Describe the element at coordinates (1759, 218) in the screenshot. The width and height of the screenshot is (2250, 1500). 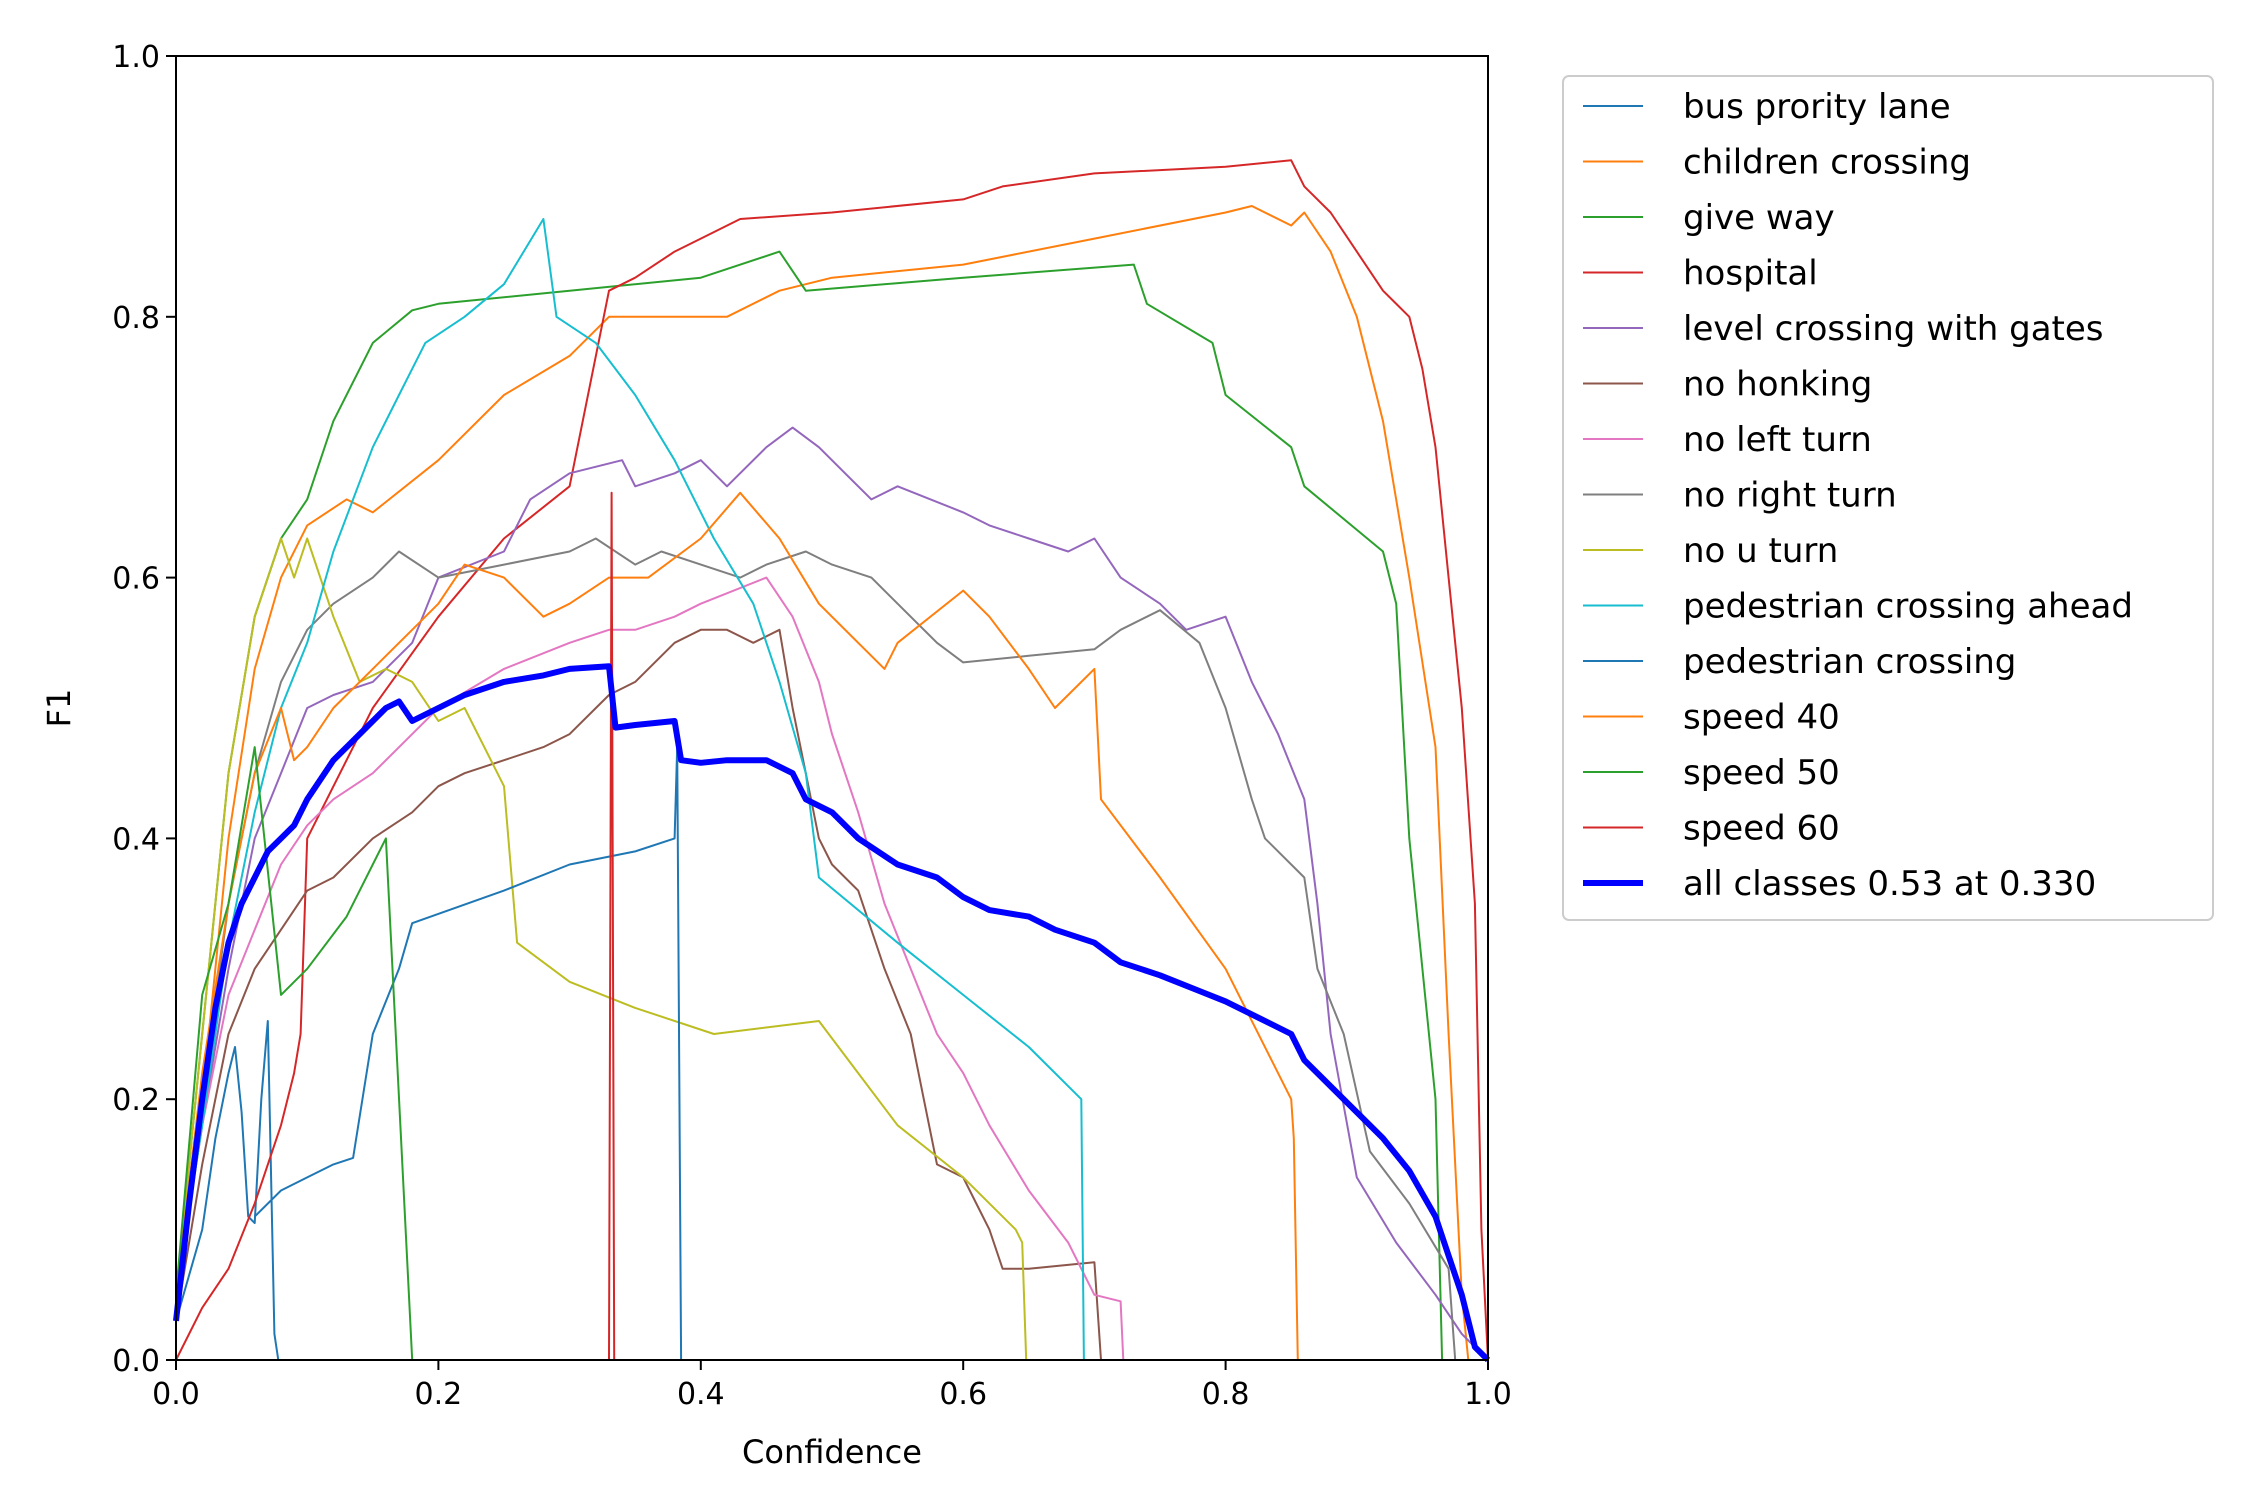
I see `legend-label-2: give way` at that location.